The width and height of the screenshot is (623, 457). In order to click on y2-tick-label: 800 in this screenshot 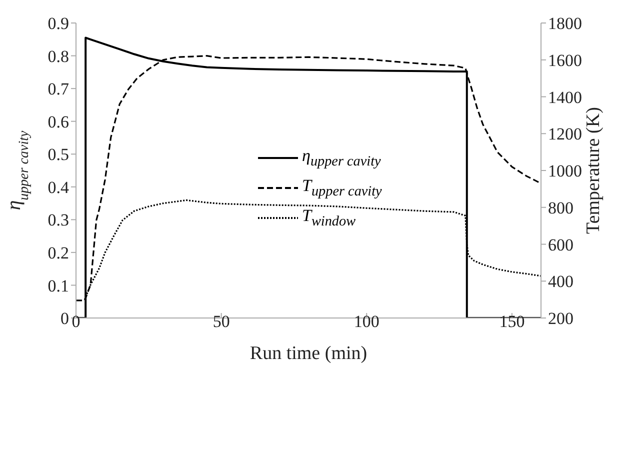, I will do `click(561, 208)`.